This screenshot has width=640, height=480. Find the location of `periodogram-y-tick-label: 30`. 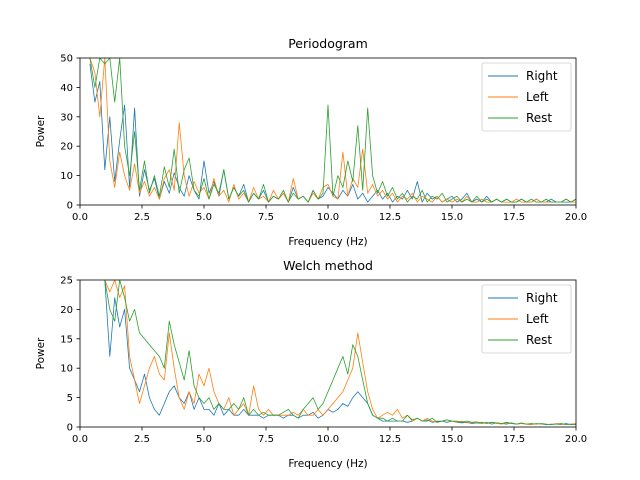

periodogram-y-tick-label: 30 is located at coordinates (66, 117).